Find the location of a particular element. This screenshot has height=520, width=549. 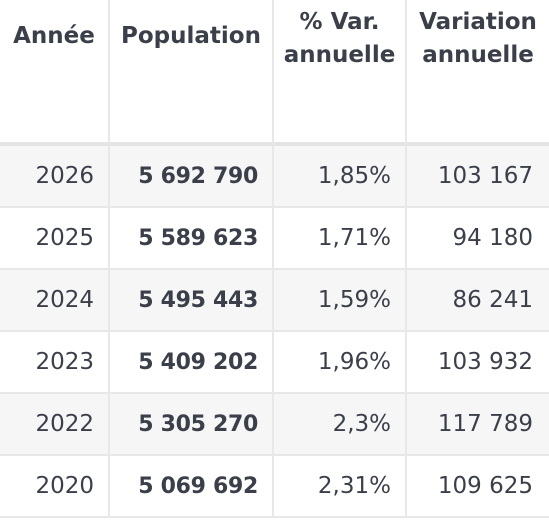

cell-year: 2024 is located at coordinates (55, 301).